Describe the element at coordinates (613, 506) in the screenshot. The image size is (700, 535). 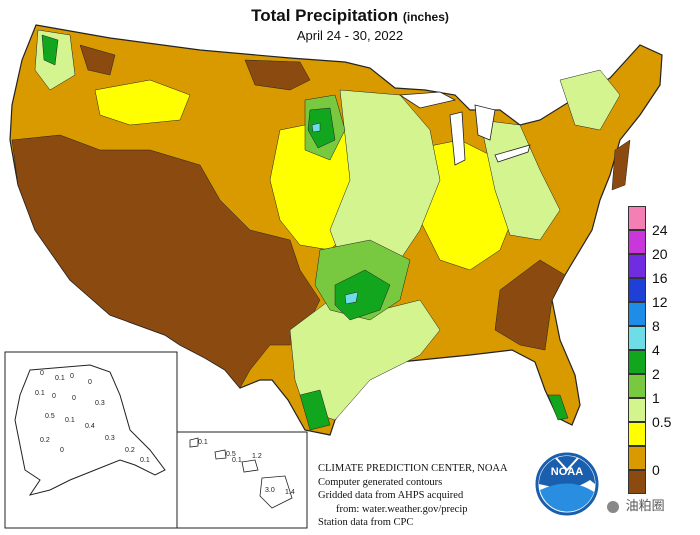
I see `wechat-icon` at that location.